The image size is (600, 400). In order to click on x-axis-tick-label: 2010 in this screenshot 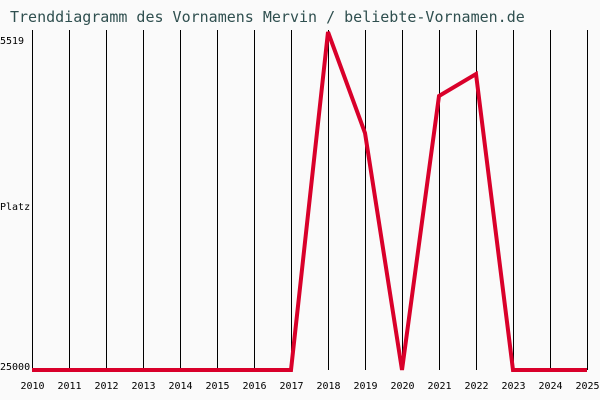, I will do `click(32, 386)`.